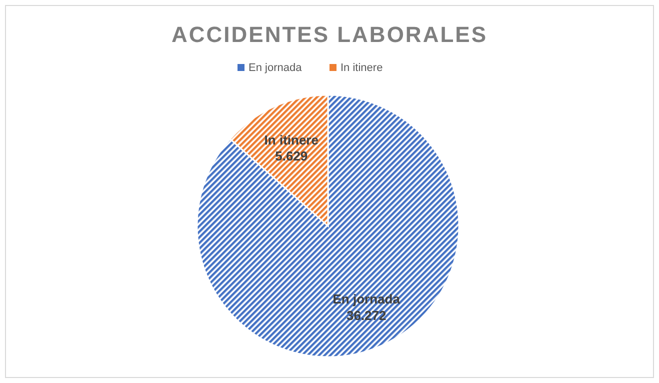 This screenshot has width=659, height=383. I want to click on legend-label: En jornada, so click(275, 68).